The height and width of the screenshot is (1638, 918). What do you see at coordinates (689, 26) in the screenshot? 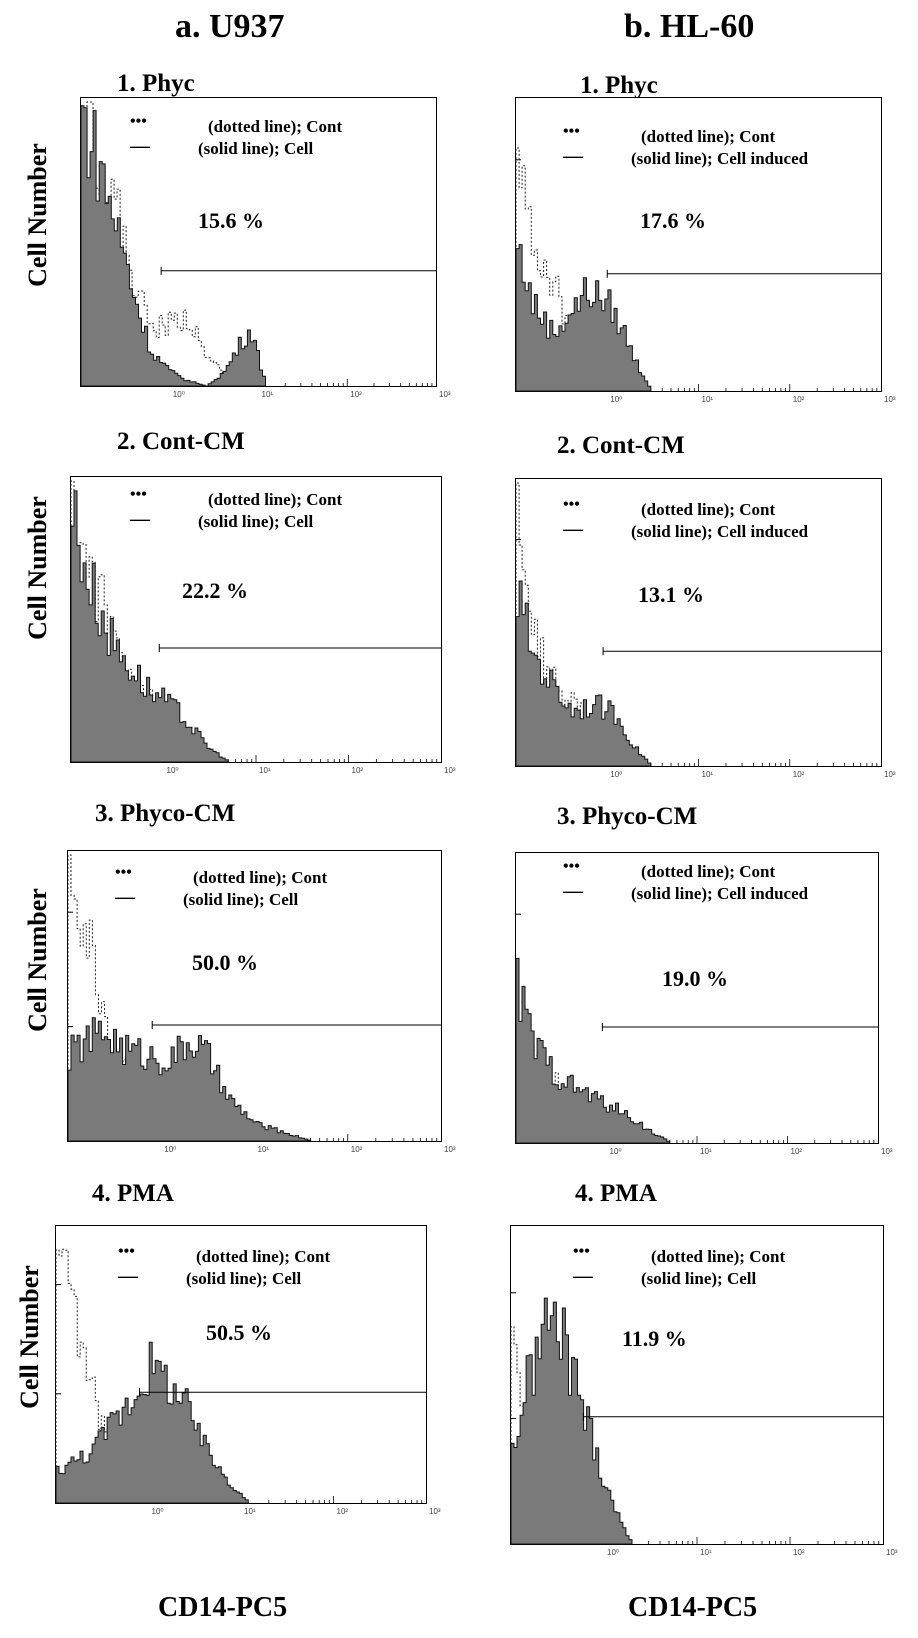
I see `column-title-b: b. HL-60` at bounding box center [689, 26].